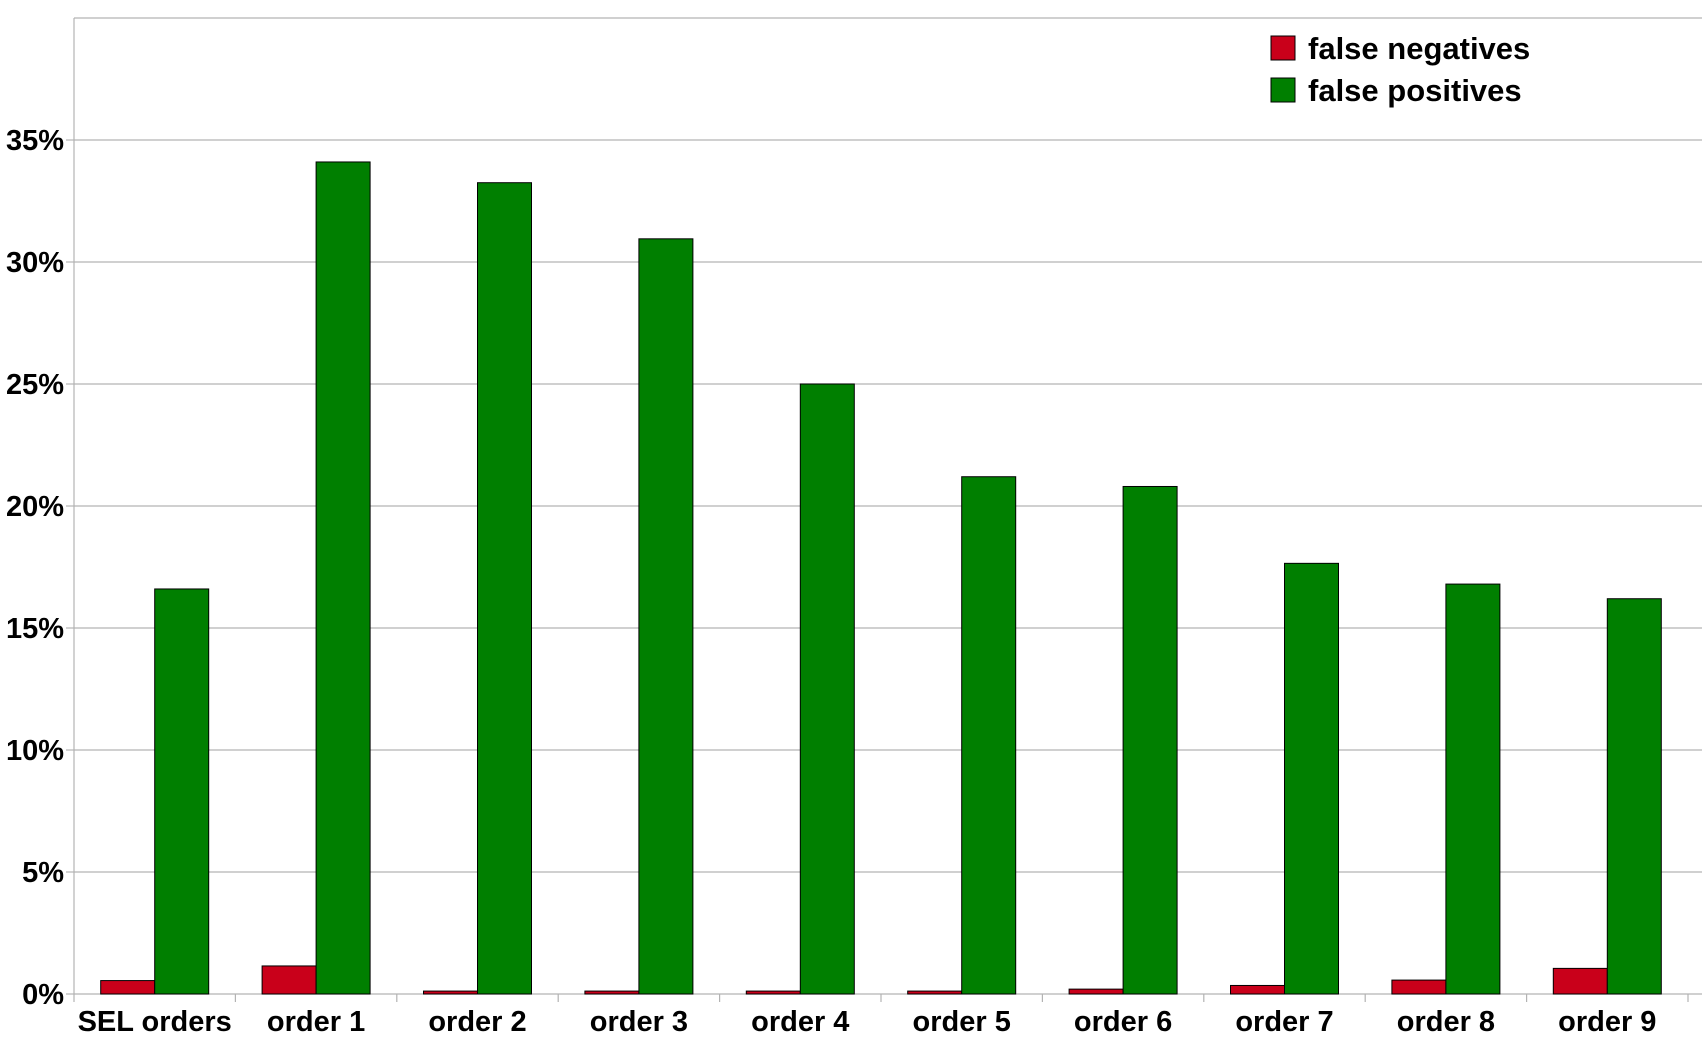  What do you see at coordinates (1415, 90) in the screenshot?
I see `legend-label-false-positives: false positives` at bounding box center [1415, 90].